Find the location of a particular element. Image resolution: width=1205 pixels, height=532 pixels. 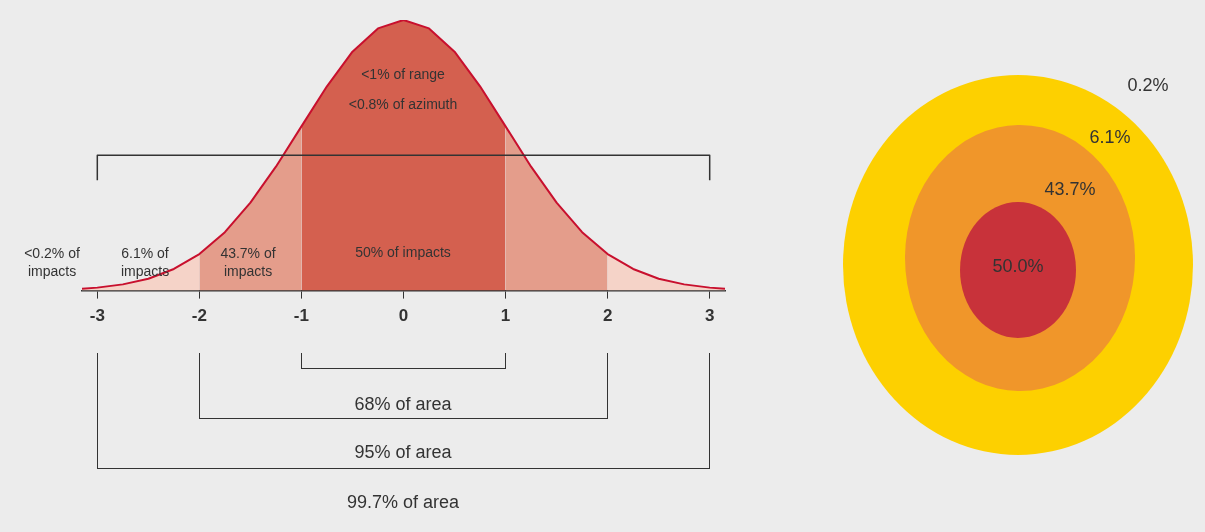

text: 68% of area is located at coordinates (403, 403).